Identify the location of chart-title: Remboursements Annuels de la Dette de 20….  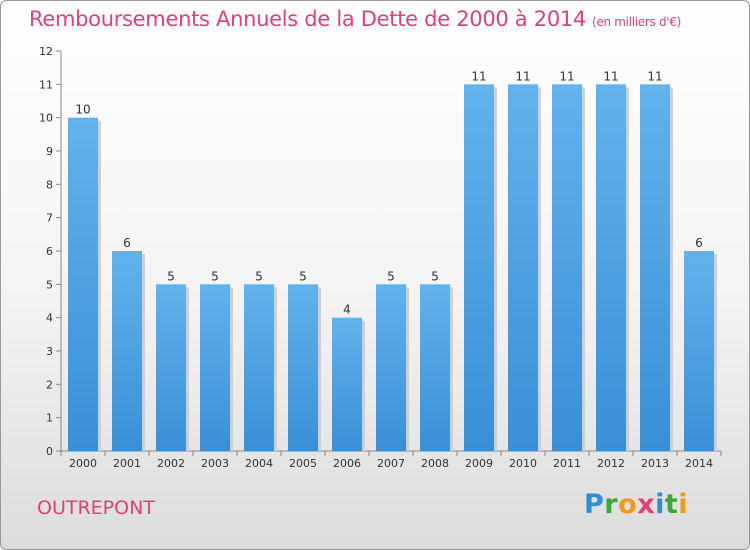
(355, 19).